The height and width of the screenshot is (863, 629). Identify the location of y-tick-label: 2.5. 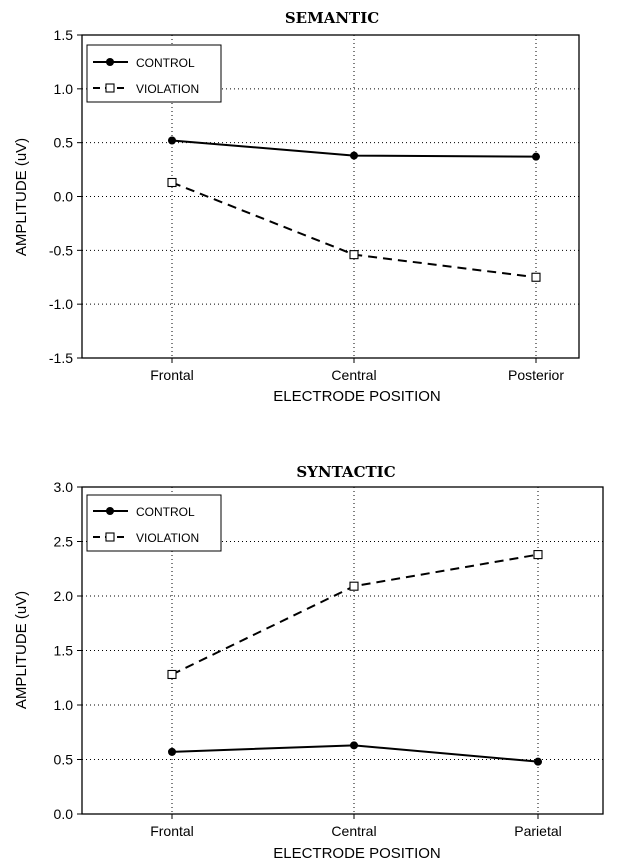
(64, 542).